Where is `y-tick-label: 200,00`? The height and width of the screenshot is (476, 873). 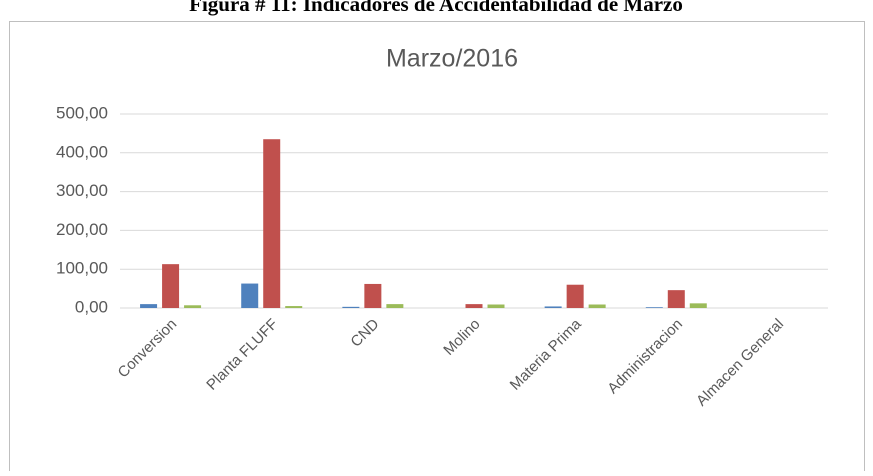 y-tick-label: 200,00 is located at coordinates (82, 229).